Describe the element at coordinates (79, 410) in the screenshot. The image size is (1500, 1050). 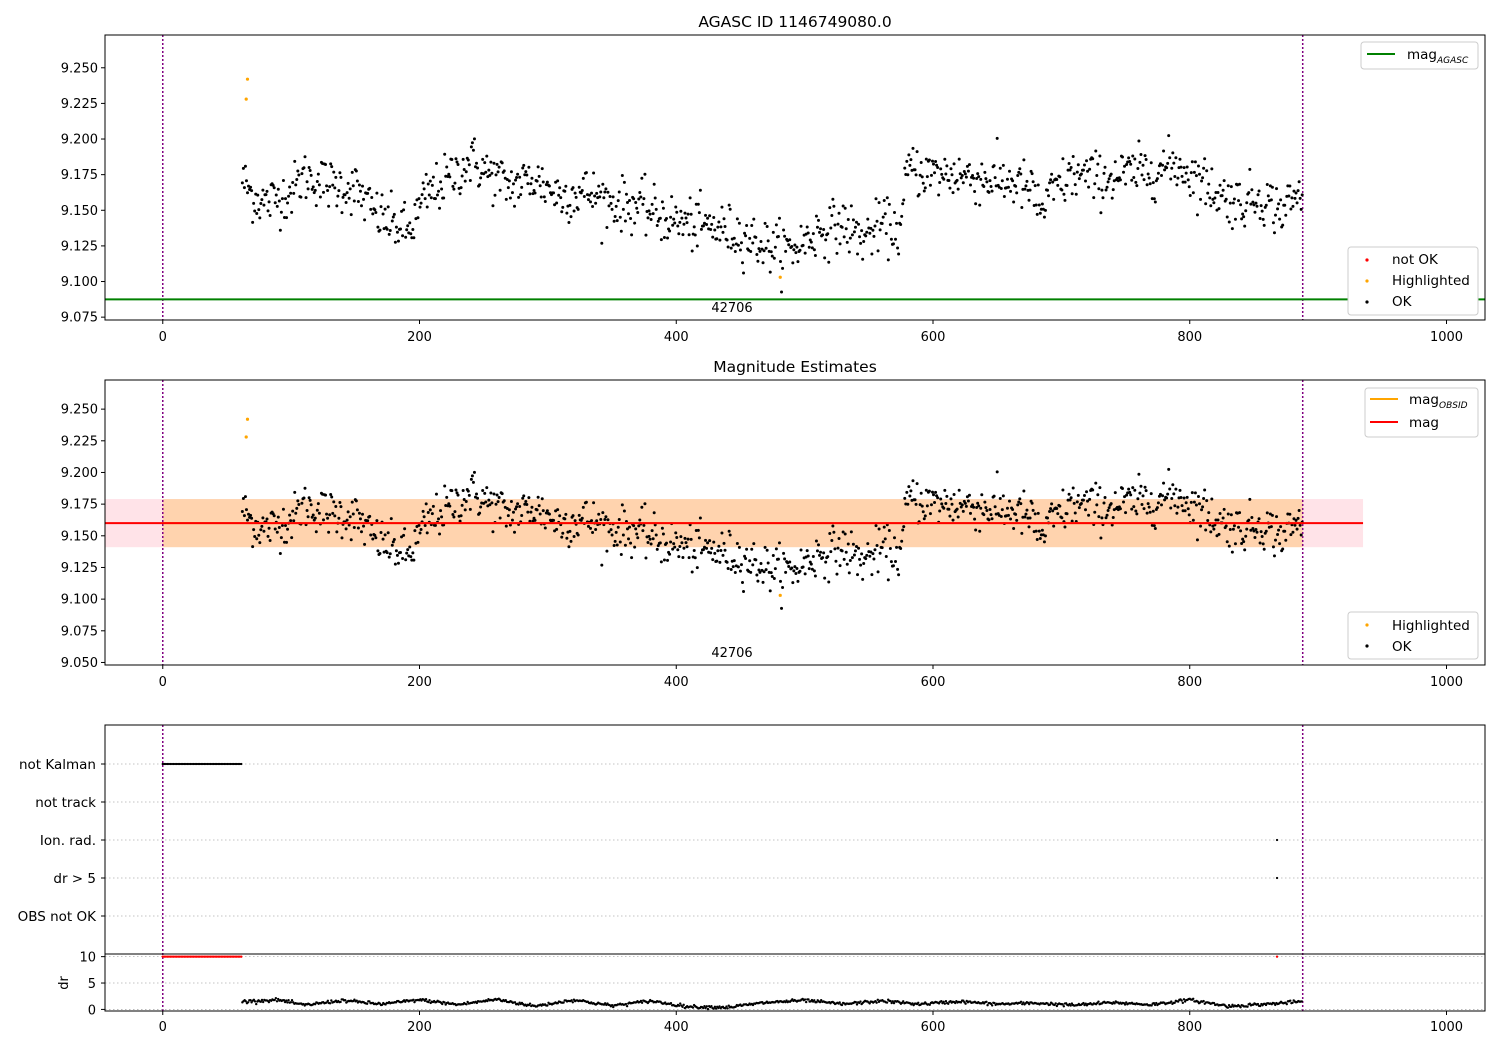
I see `y-tick-label: 9.250` at that location.